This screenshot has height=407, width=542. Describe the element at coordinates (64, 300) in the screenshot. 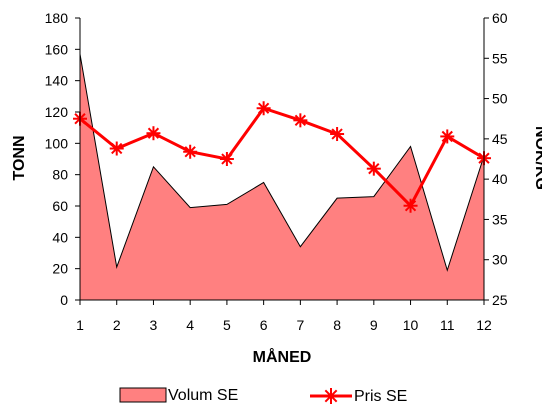

I see `left-axis-tick-label: 0` at that location.